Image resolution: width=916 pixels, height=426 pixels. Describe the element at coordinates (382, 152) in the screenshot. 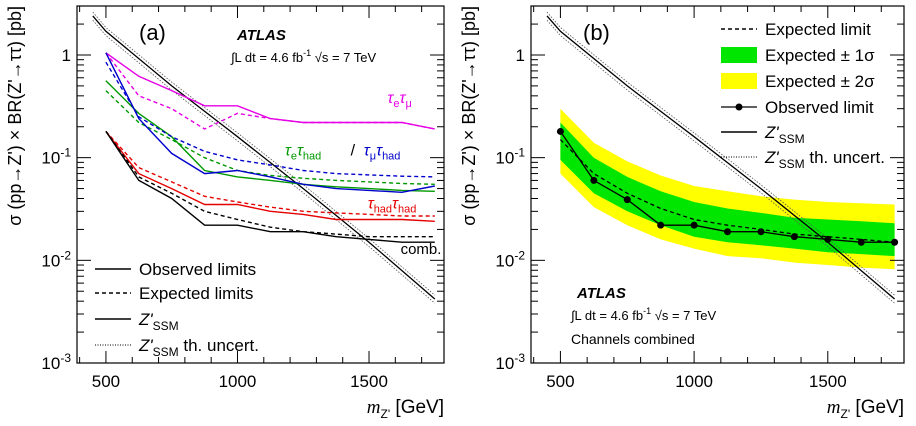

I see `channel-label-mutau-had: τμτhad` at that location.